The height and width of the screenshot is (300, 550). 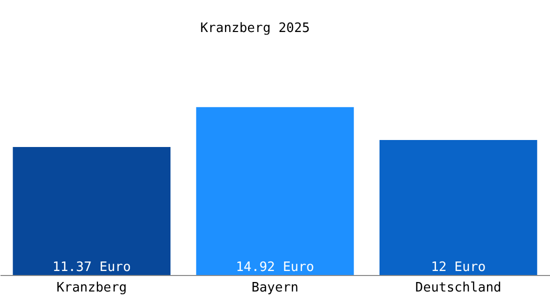 What do you see at coordinates (458, 267) in the screenshot?
I see `data-label: 12 Euro` at bounding box center [458, 267].